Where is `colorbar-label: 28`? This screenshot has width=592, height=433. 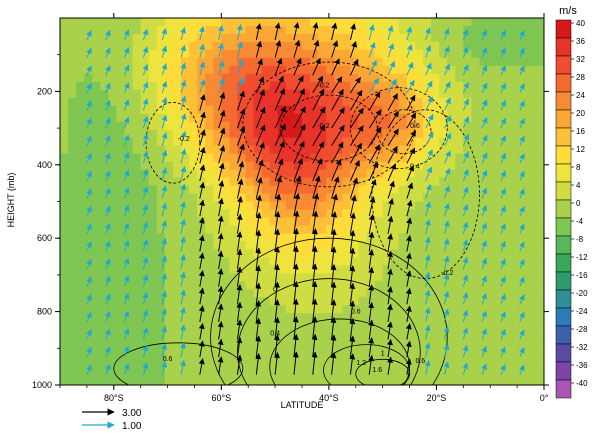
colorbar-label: 28 is located at coordinates (580, 77).